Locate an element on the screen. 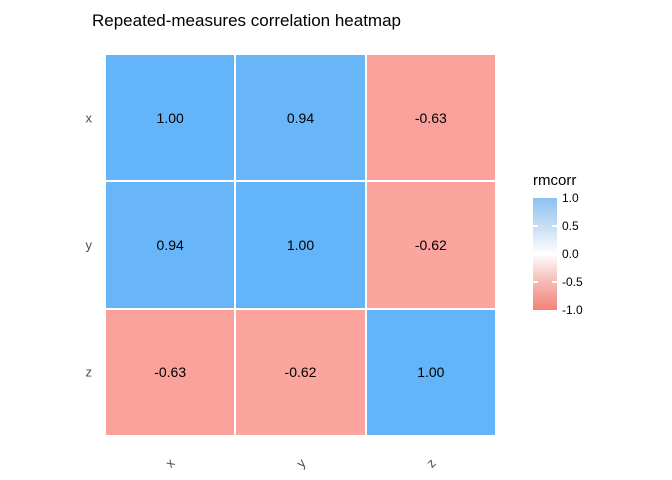  legend-colorbar is located at coordinates (545, 254).